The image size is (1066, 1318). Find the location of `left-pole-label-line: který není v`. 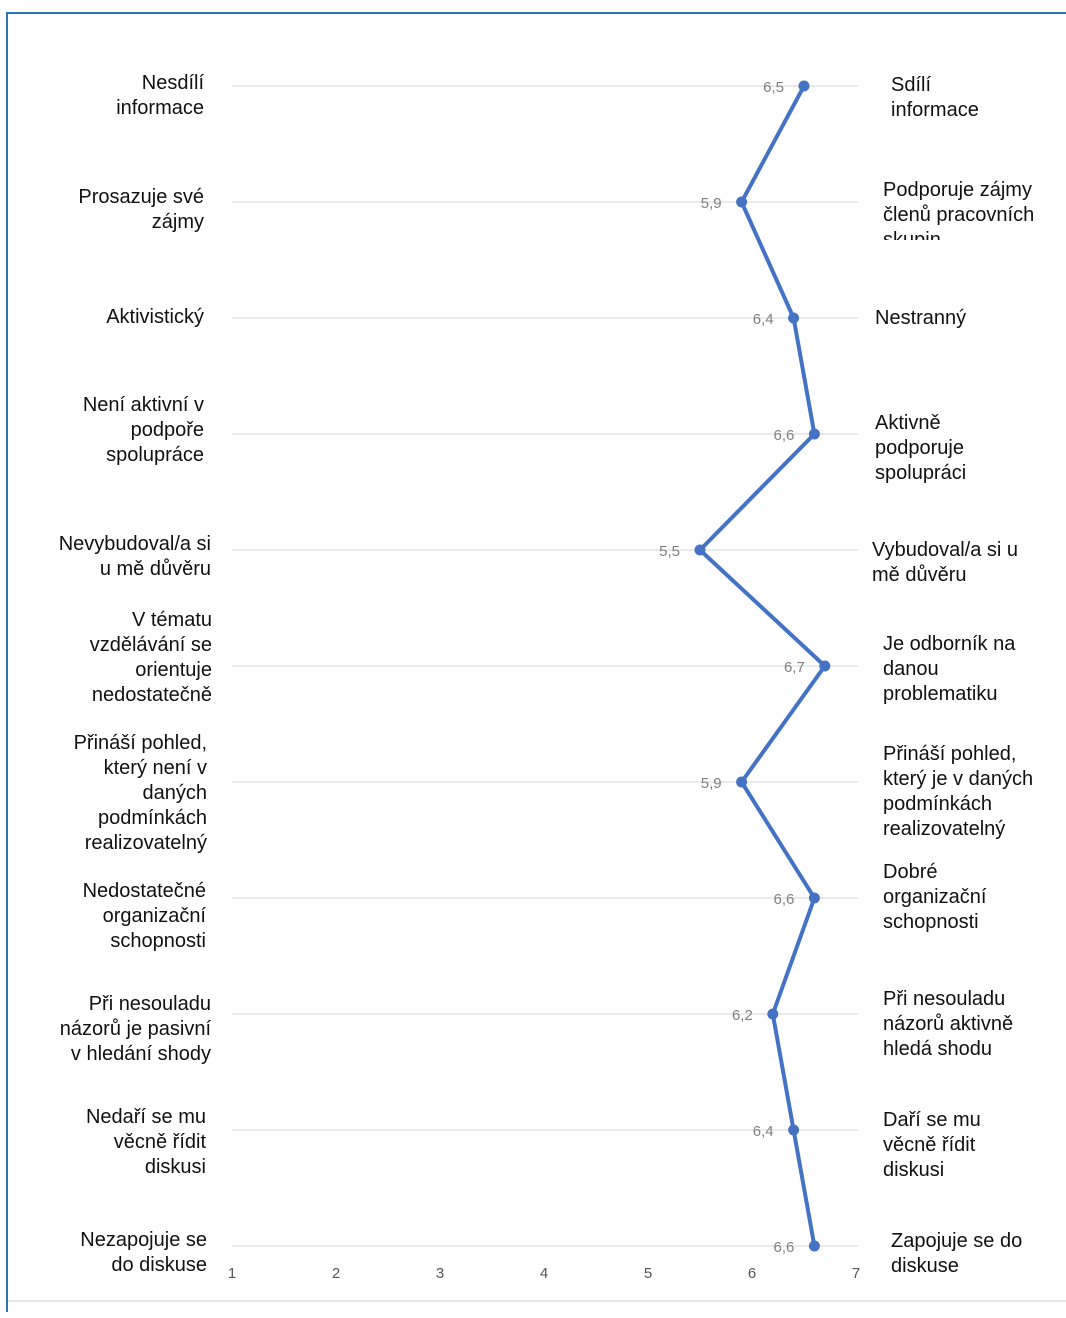

left-pole-label-line: který není v is located at coordinates (155, 768).